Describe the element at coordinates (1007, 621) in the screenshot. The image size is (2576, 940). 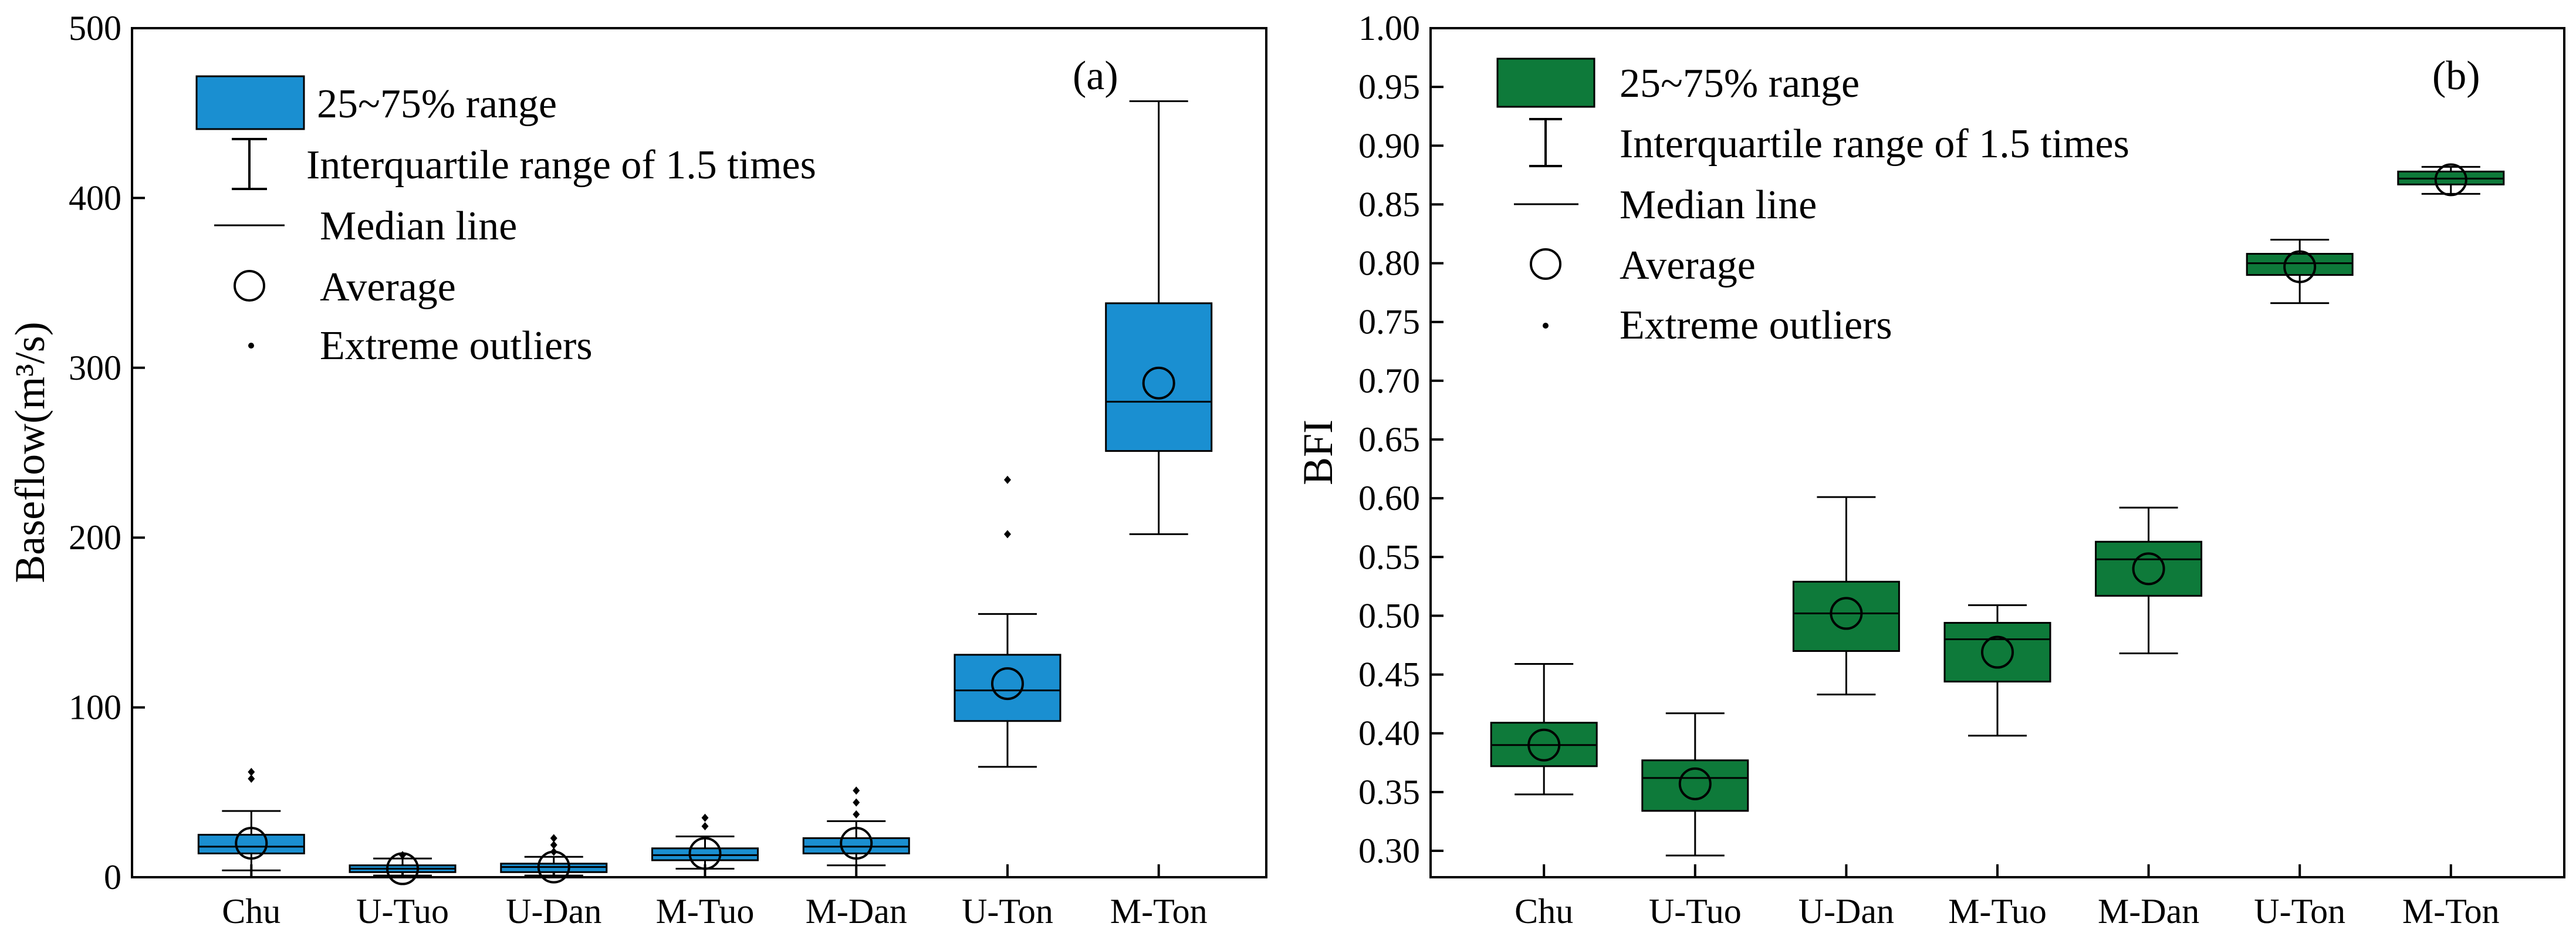
I see `panel-a-box-u-ton` at that location.